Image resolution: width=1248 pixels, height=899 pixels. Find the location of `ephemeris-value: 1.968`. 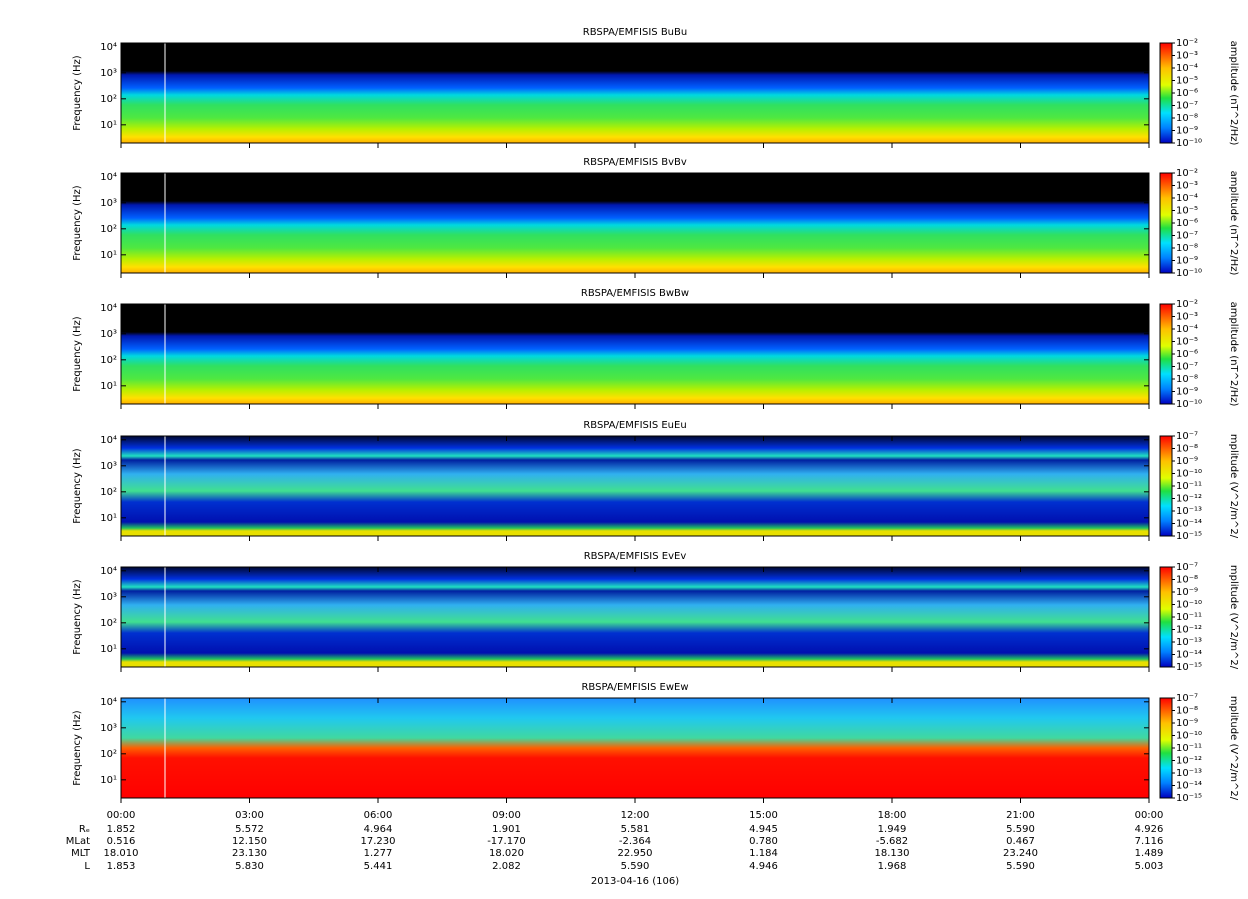

ephemeris-value: 1.968 is located at coordinates (892, 866).